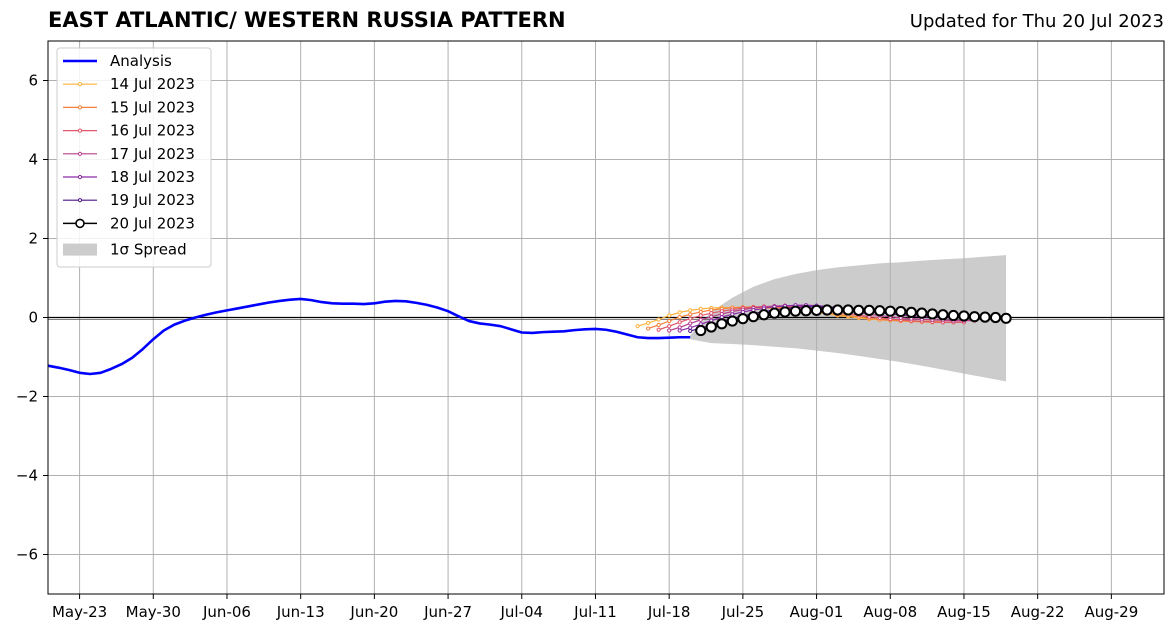 The height and width of the screenshot is (633, 1176). Describe the element at coordinates (373, 612) in the screenshot. I see `x-tick-label: Jun-20` at that location.